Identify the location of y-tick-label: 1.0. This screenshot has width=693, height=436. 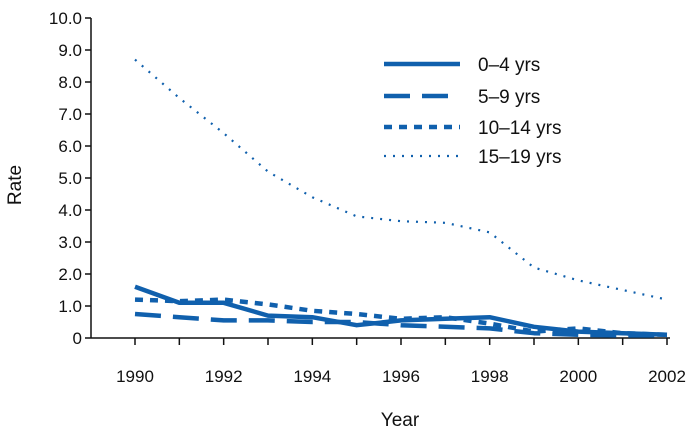
(70, 306).